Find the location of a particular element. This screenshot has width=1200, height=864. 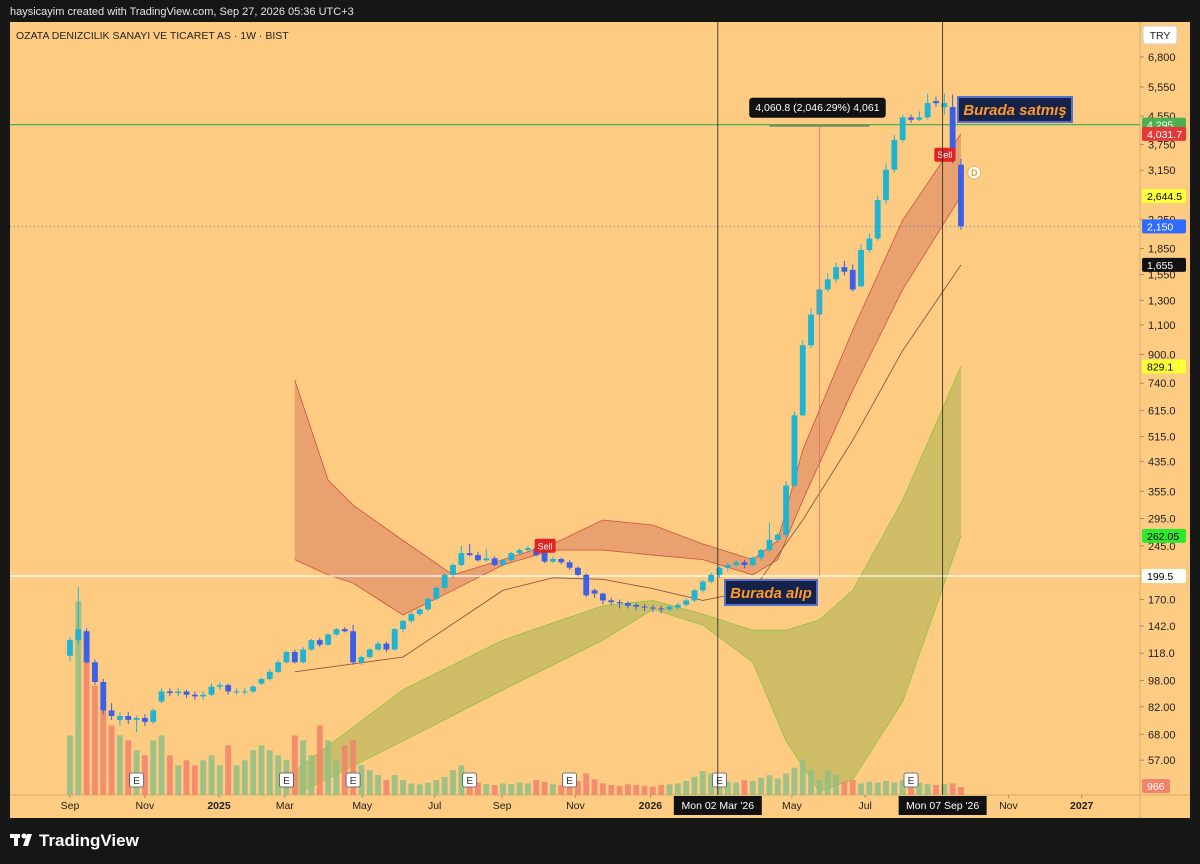

currency: TRY is located at coordinates (1160, 36).